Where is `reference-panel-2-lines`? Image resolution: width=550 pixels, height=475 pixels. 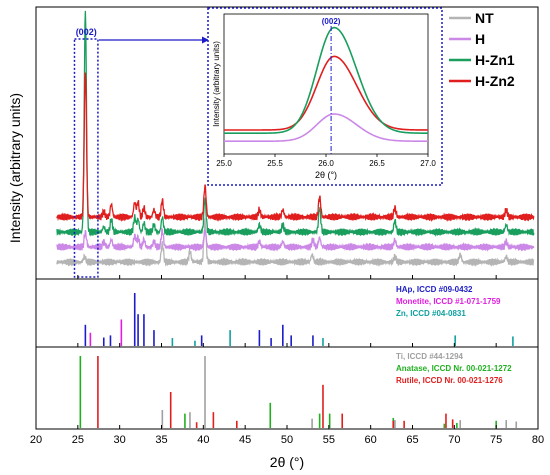 reference-panel-2-lines is located at coordinates (298, 392).